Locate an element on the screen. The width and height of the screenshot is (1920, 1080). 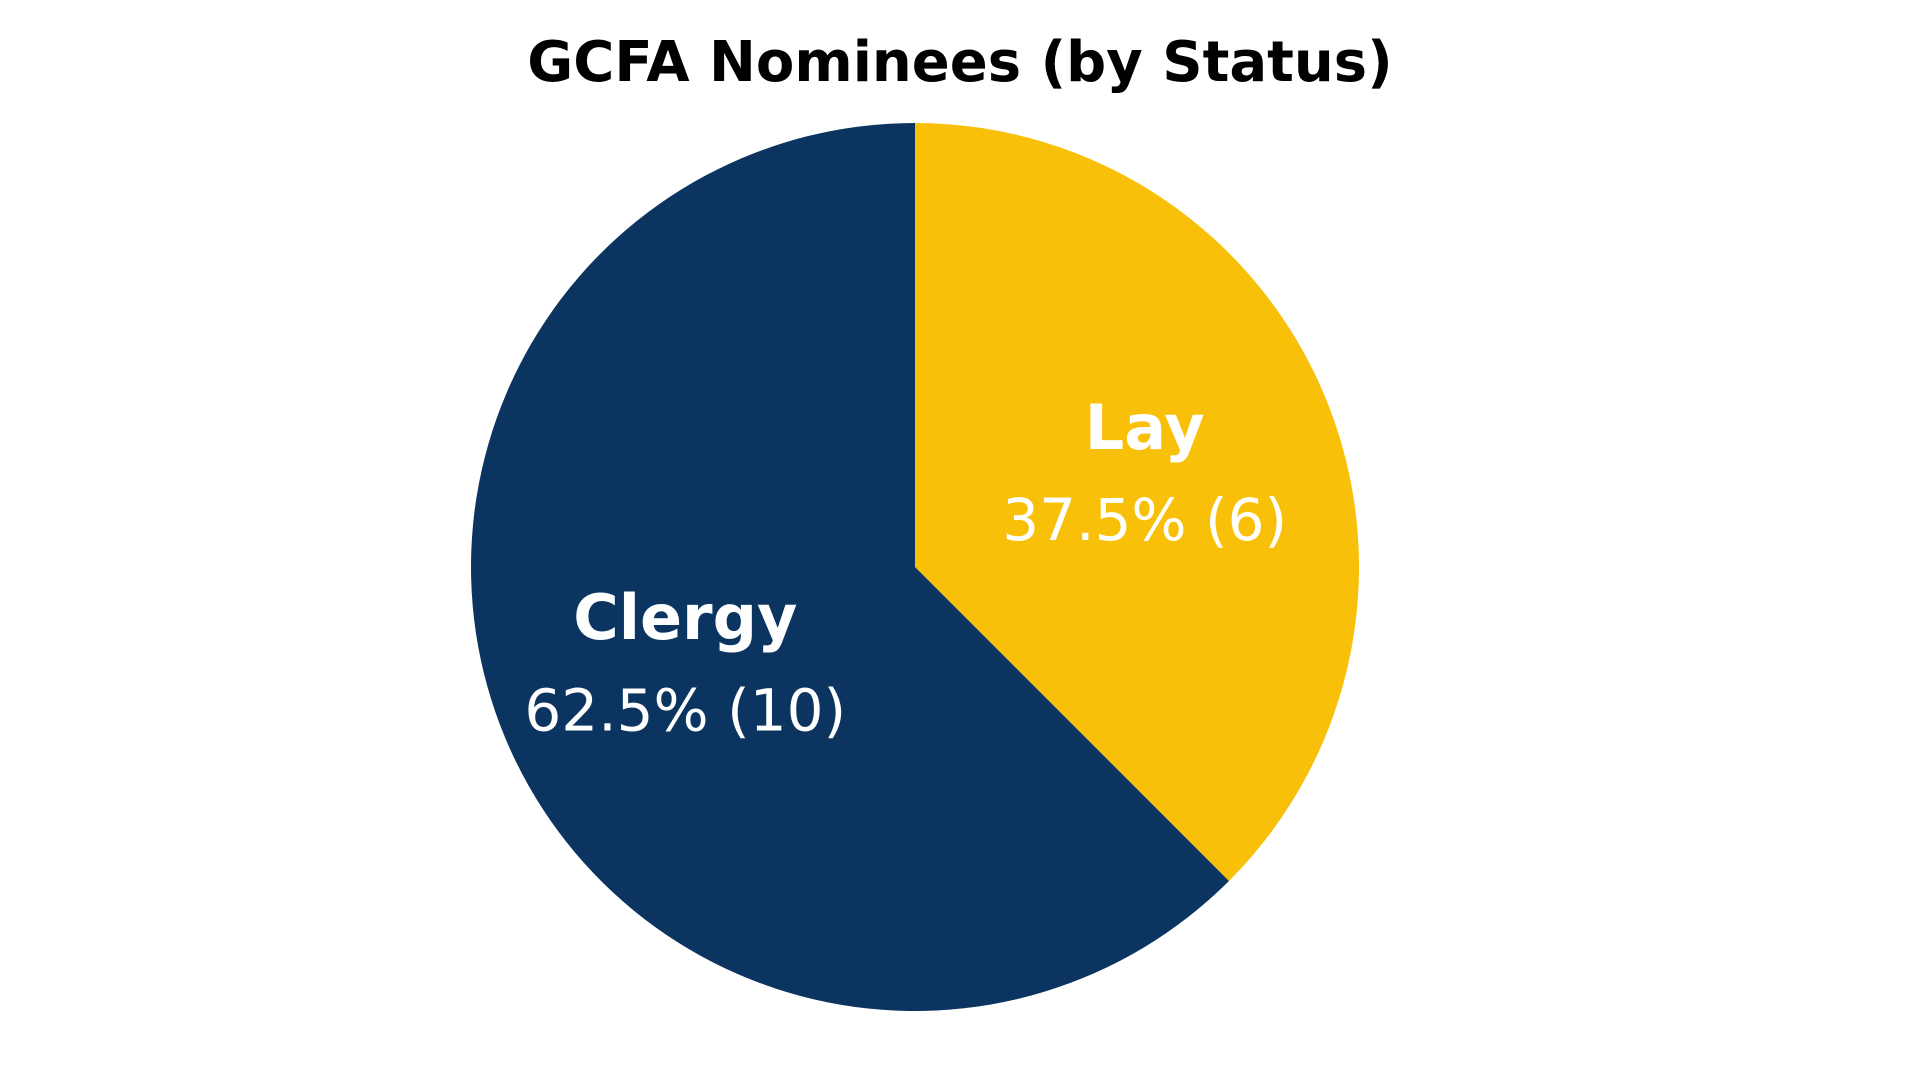
slice-label: Lay is located at coordinates (1145, 427).